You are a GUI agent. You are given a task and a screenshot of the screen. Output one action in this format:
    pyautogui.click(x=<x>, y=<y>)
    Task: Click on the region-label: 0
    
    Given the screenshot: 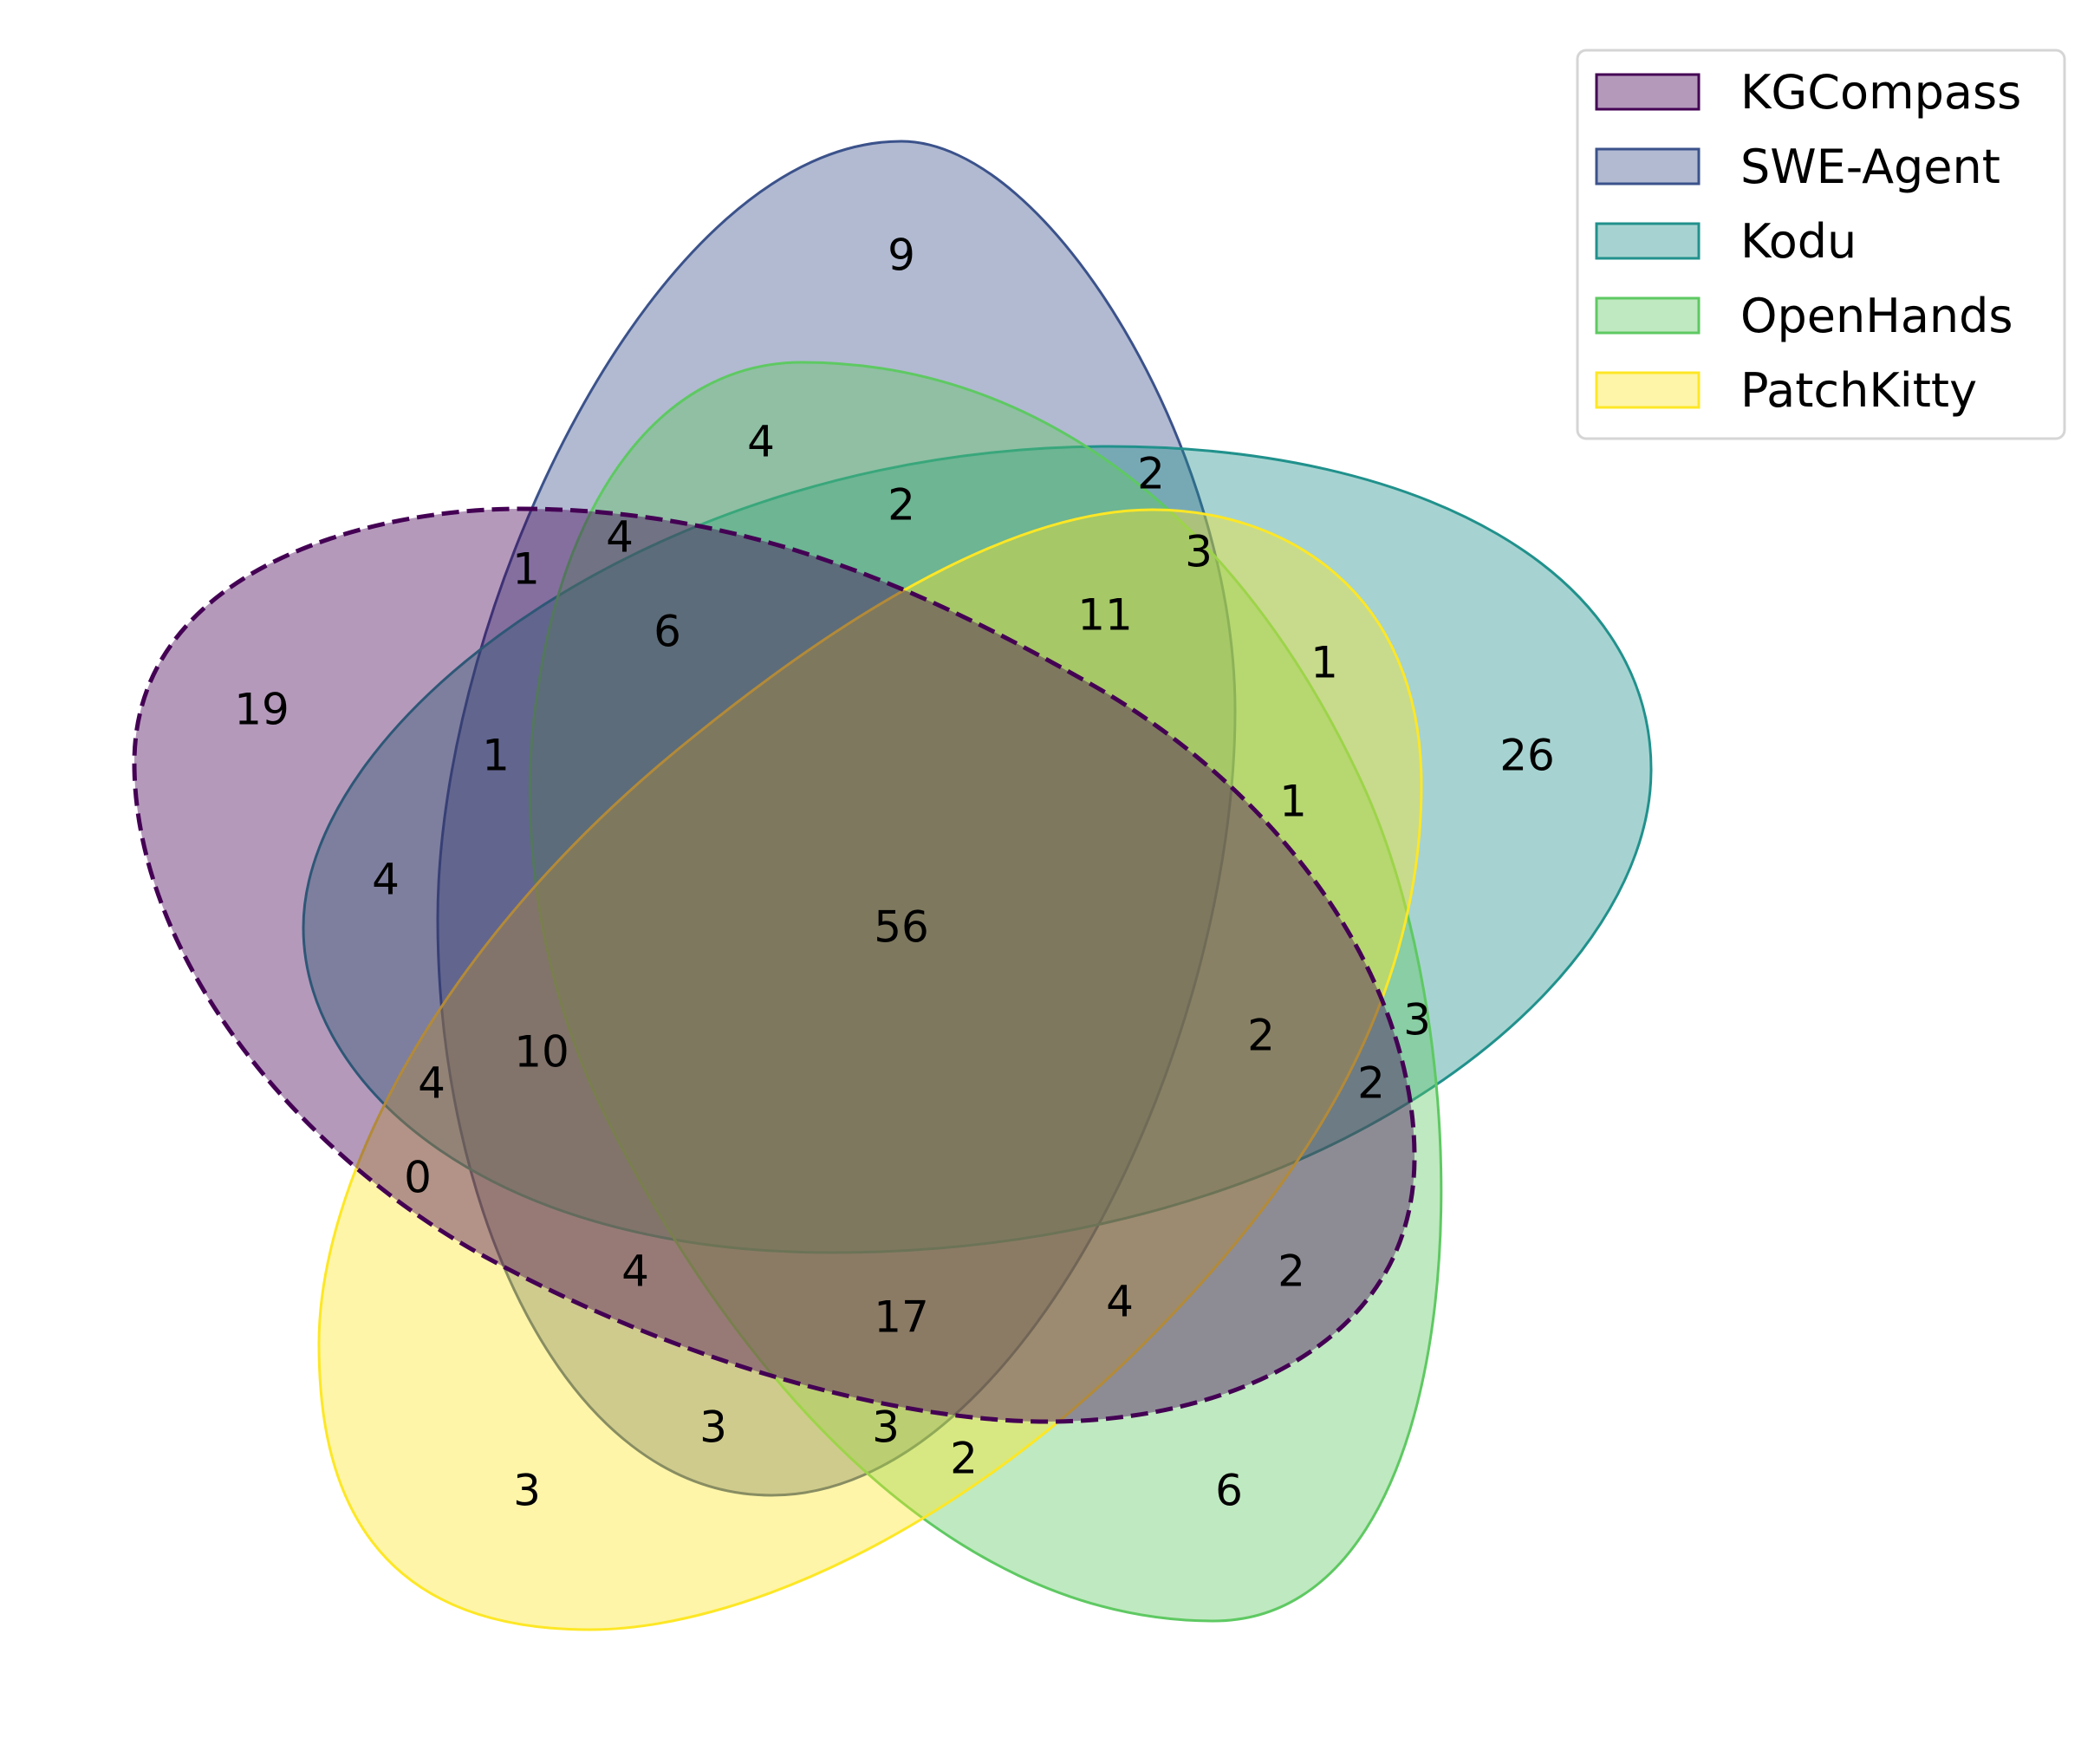 What is the action you would take?
    pyautogui.click(x=418, y=1178)
    